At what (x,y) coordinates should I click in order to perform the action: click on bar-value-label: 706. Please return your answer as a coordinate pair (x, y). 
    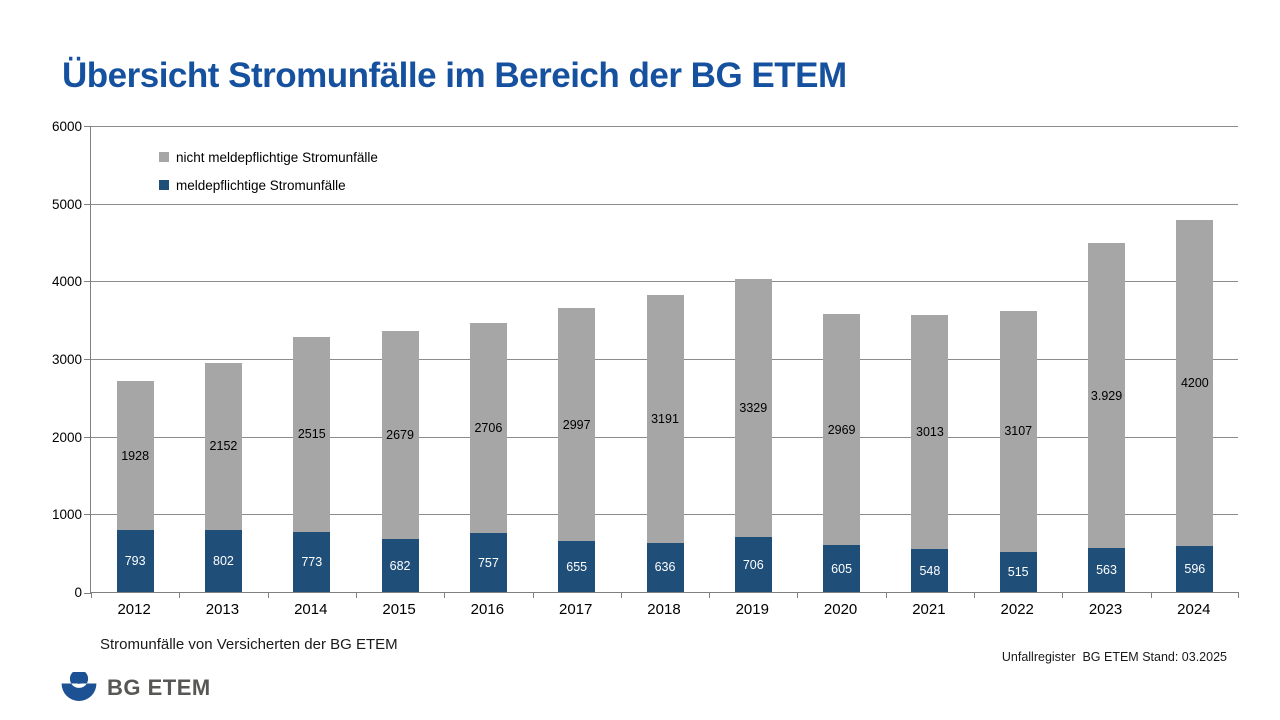
    Looking at the image, I should click on (753, 564).